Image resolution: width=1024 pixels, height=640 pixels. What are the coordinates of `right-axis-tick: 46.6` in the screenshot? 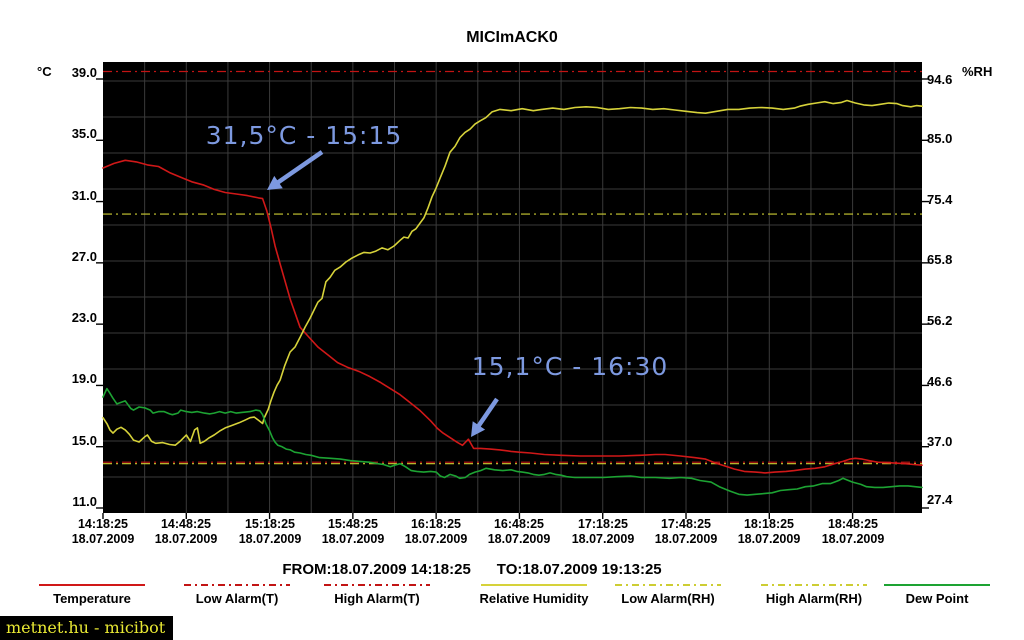 It's located at (940, 381).